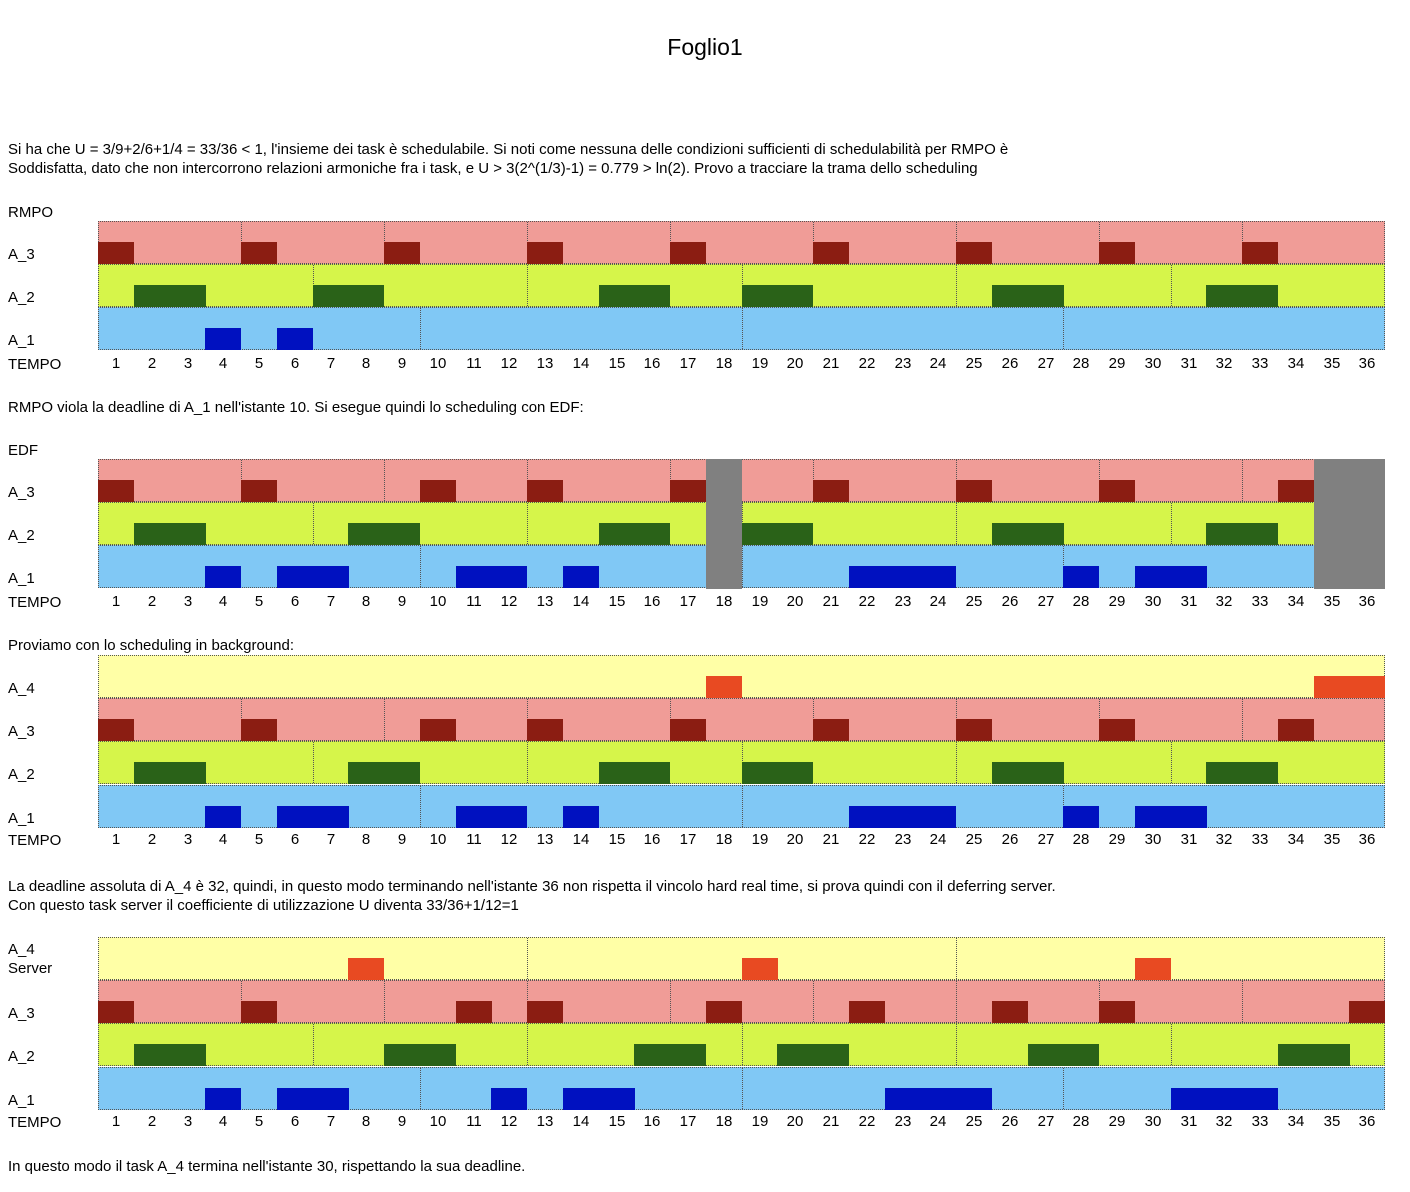  What do you see at coordinates (741, 1001) in the screenshot?
I see `task-row-a3` at bounding box center [741, 1001].